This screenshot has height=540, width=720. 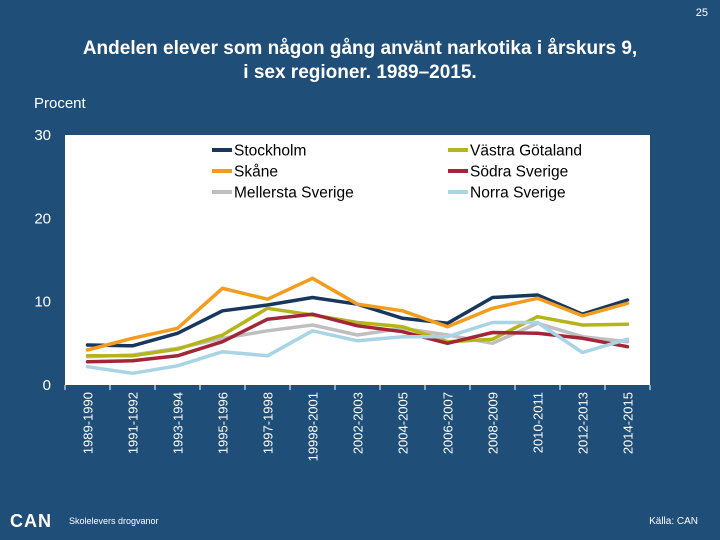 What do you see at coordinates (403, 423) in the screenshot?
I see `x-tick-label: 2004-2005` at bounding box center [403, 423].